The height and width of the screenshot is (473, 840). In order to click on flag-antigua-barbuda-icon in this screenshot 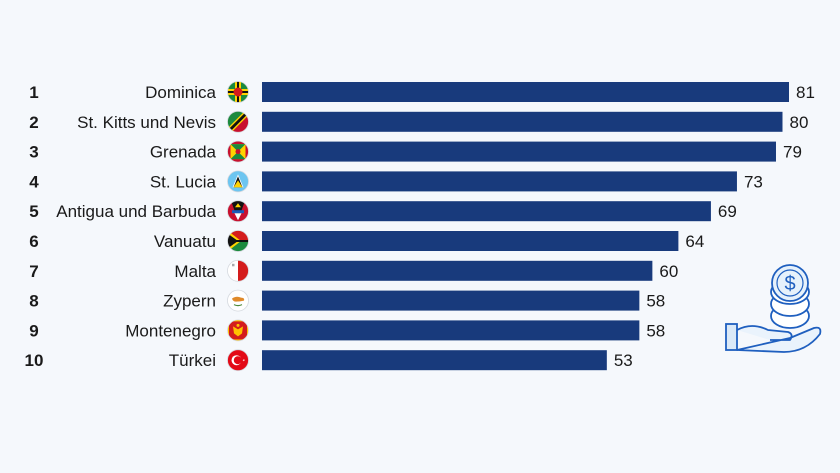, I will do `click(238, 211)`.